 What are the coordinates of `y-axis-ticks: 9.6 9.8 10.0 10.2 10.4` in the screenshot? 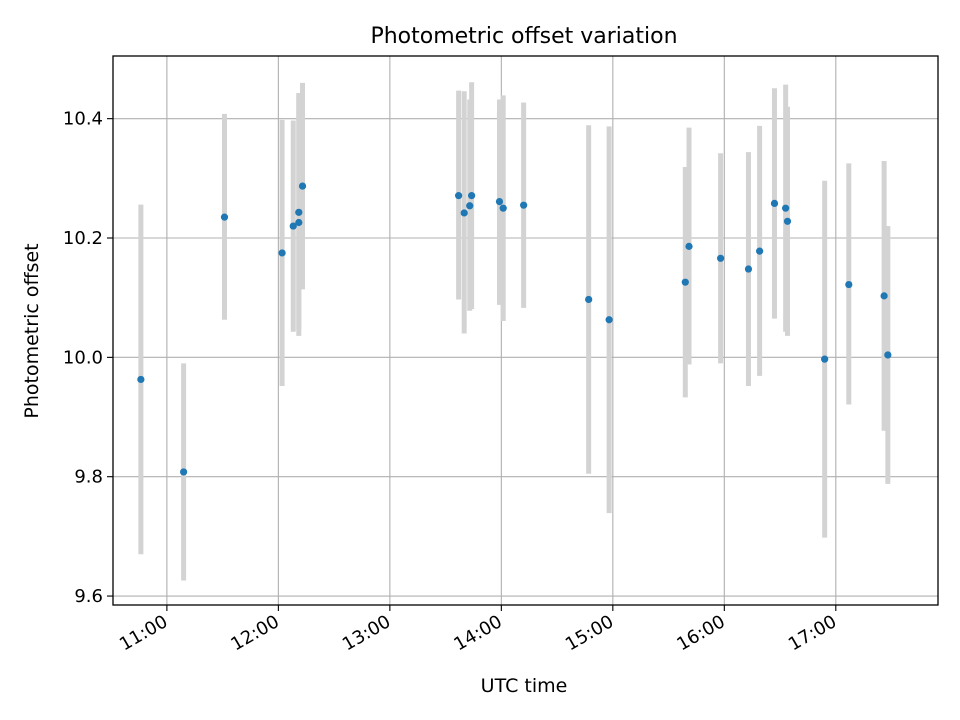 It's located at (88, 358).